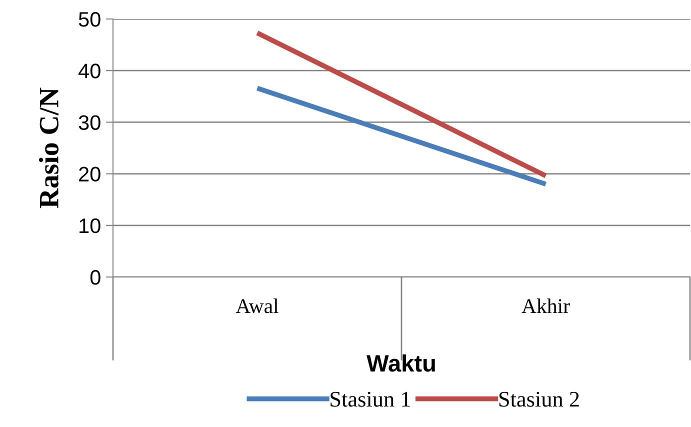  What do you see at coordinates (89, 71) in the screenshot?
I see `y-tick-label: 40` at bounding box center [89, 71].